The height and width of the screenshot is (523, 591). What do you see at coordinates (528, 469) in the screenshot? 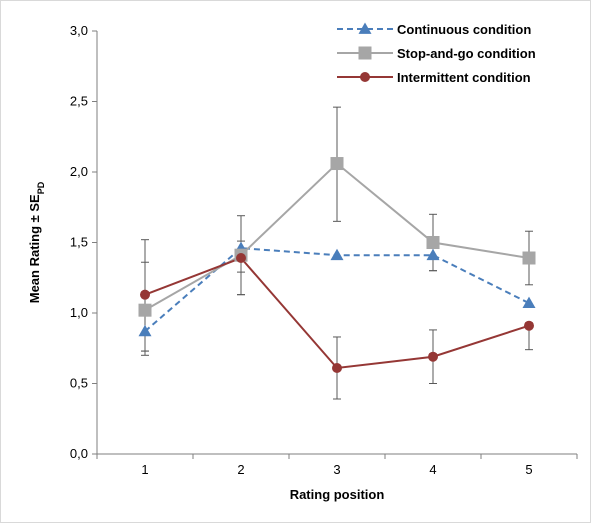
I see `x-tick-label: 5` at bounding box center [528, 469].